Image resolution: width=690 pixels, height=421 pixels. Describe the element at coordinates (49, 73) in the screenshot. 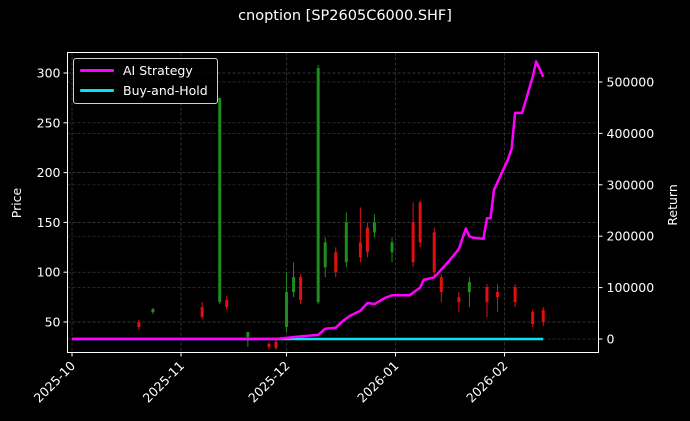

I see `svg-text: 300` at that location.